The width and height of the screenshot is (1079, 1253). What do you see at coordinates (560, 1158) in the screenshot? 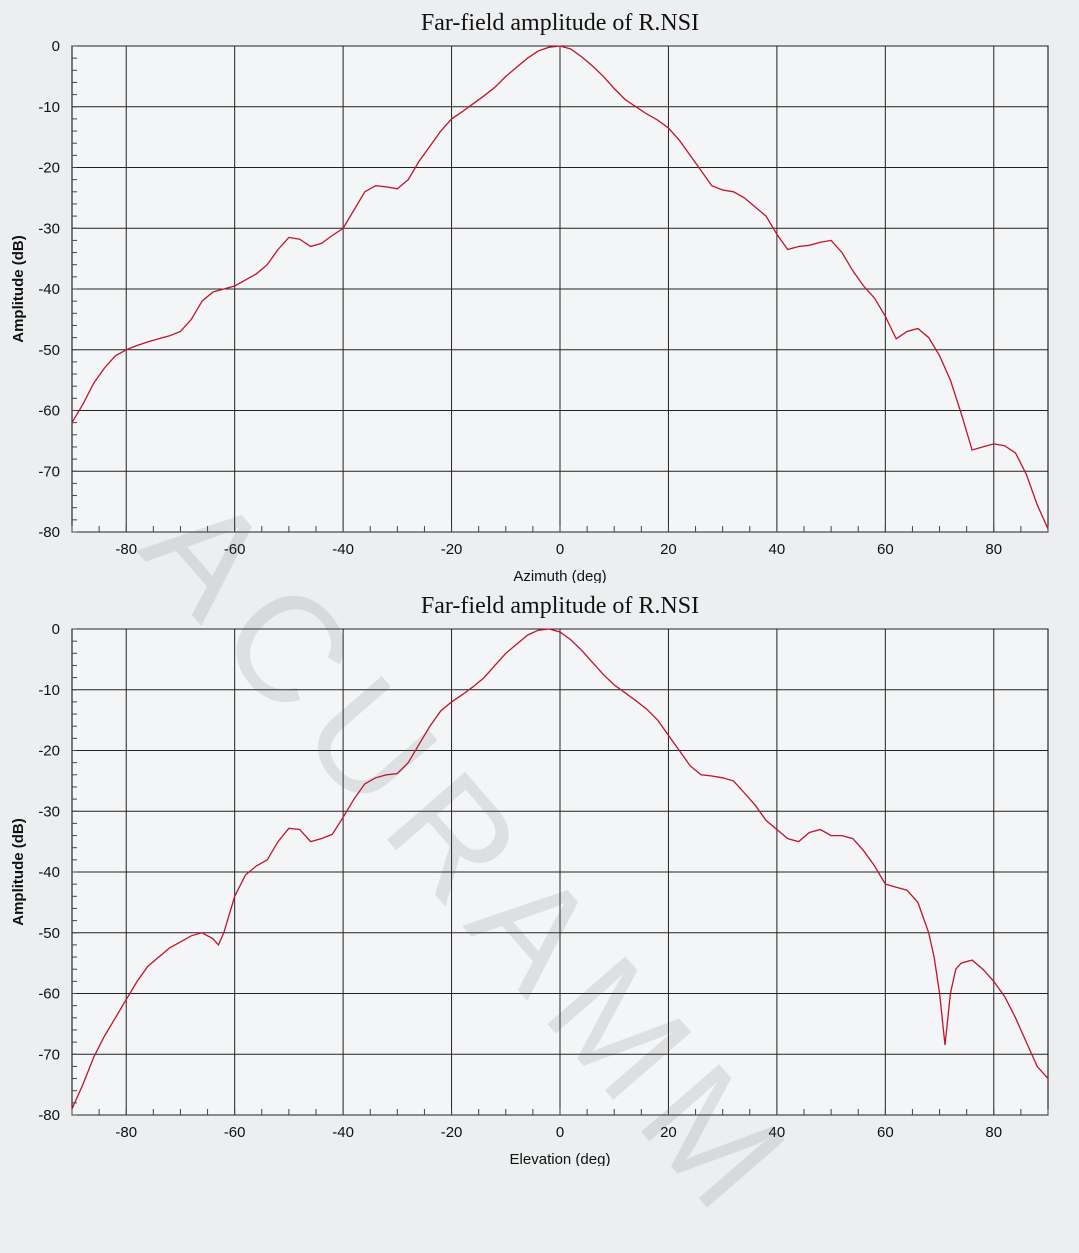
I see `x-axis-label: Elevation (deg)` at bounding box center [560, 1158].